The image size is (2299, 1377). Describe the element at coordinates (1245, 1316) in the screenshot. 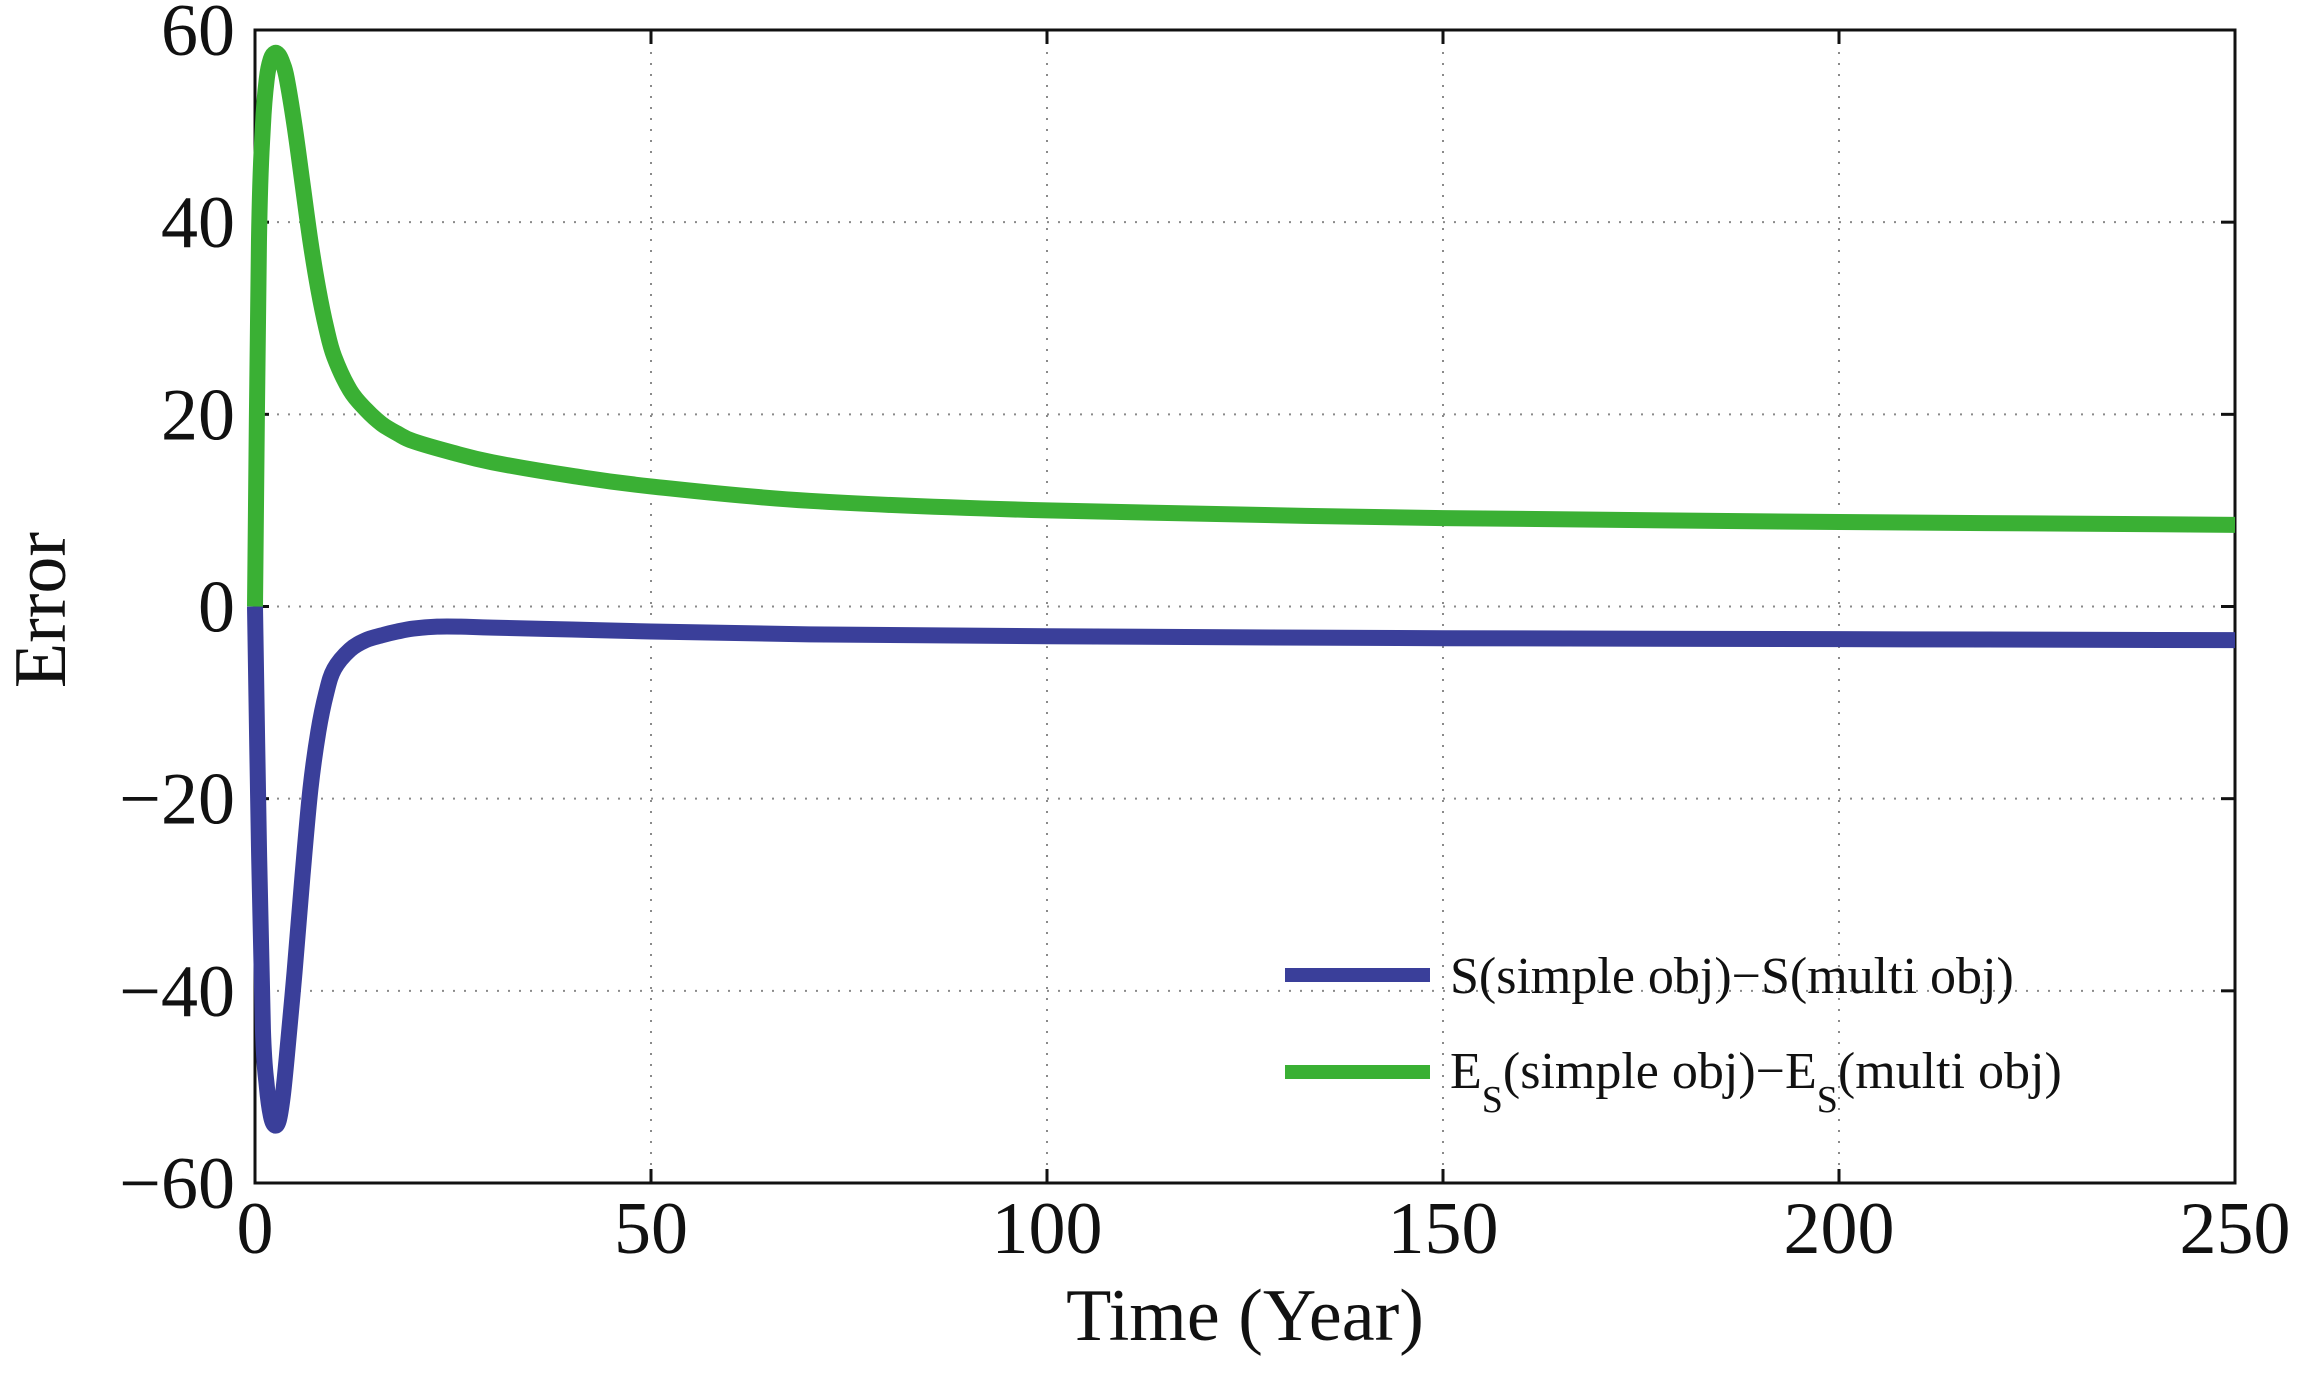

I see `x-axis-title: Time (Year)` at that location.